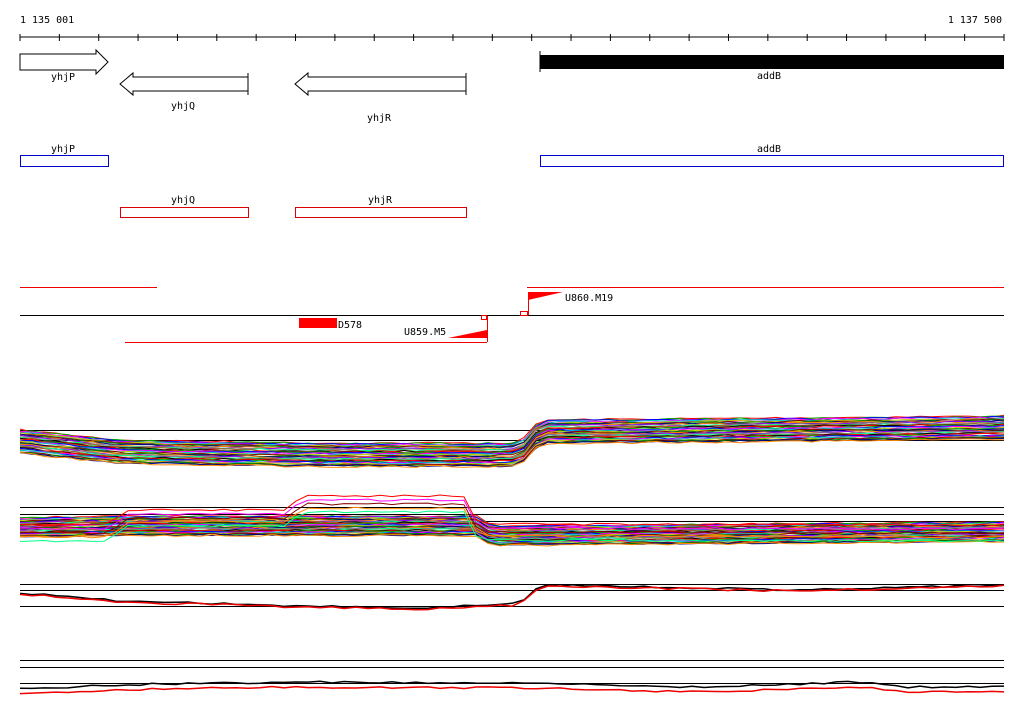 Image resolution: width=1024 pixels, height=714 pixels. What do you see at coordinates (63, 149) in the screenshot?
I see `annotation-label: yhjP` at bounding box center [63, 149].